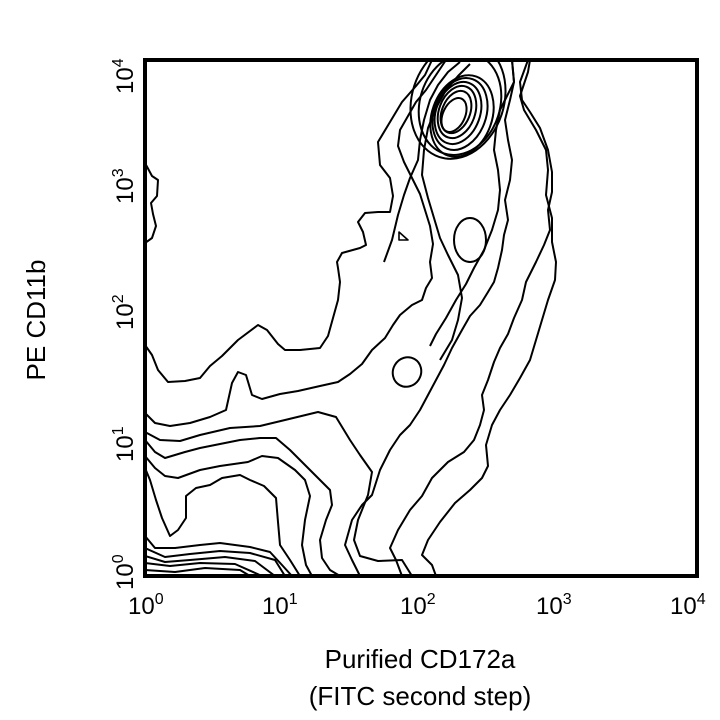  I want to click on y-axis-title: PE CD11b, so click(36, 320).